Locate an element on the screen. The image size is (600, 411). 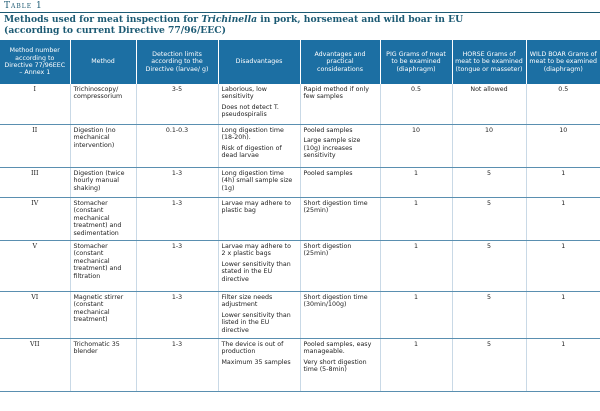
cell-boar: 10 is located at coordinates (563, 146).